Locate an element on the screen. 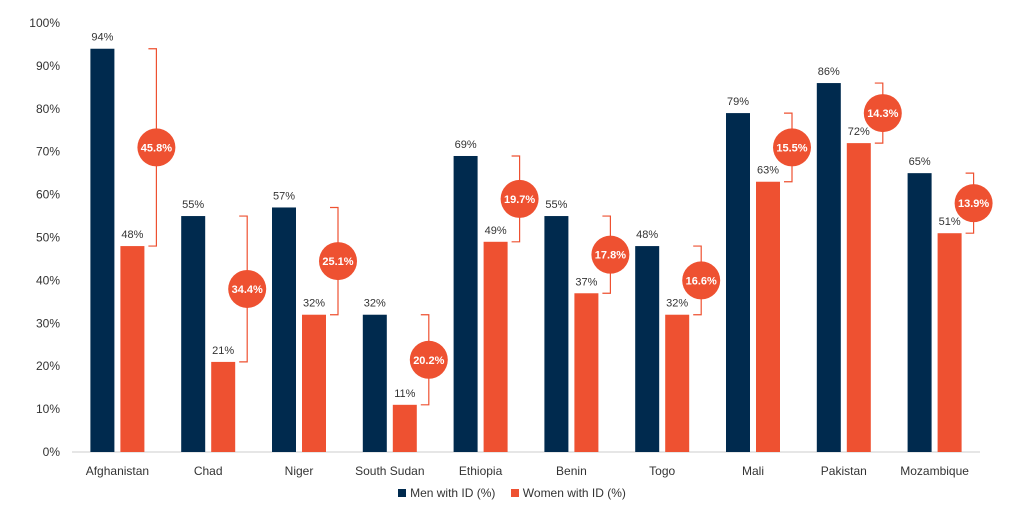  data-label-men: 79% is located at coordinates (738, 102).